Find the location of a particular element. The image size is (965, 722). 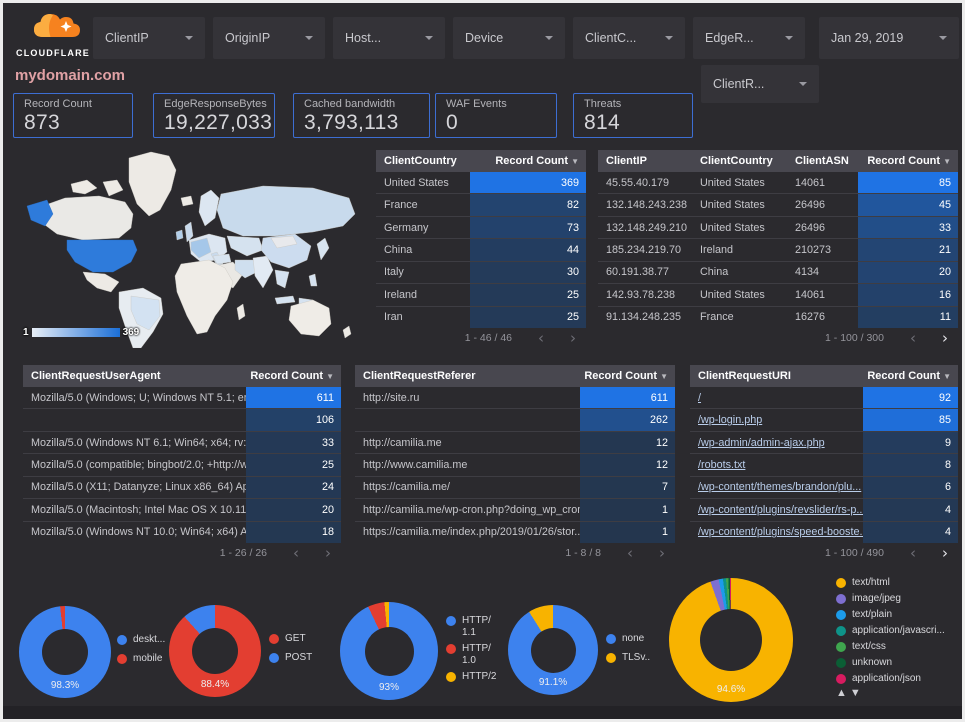

table-row: 185.234.219.70 Ireland 210273 21 is located at coordinates (778, 249).